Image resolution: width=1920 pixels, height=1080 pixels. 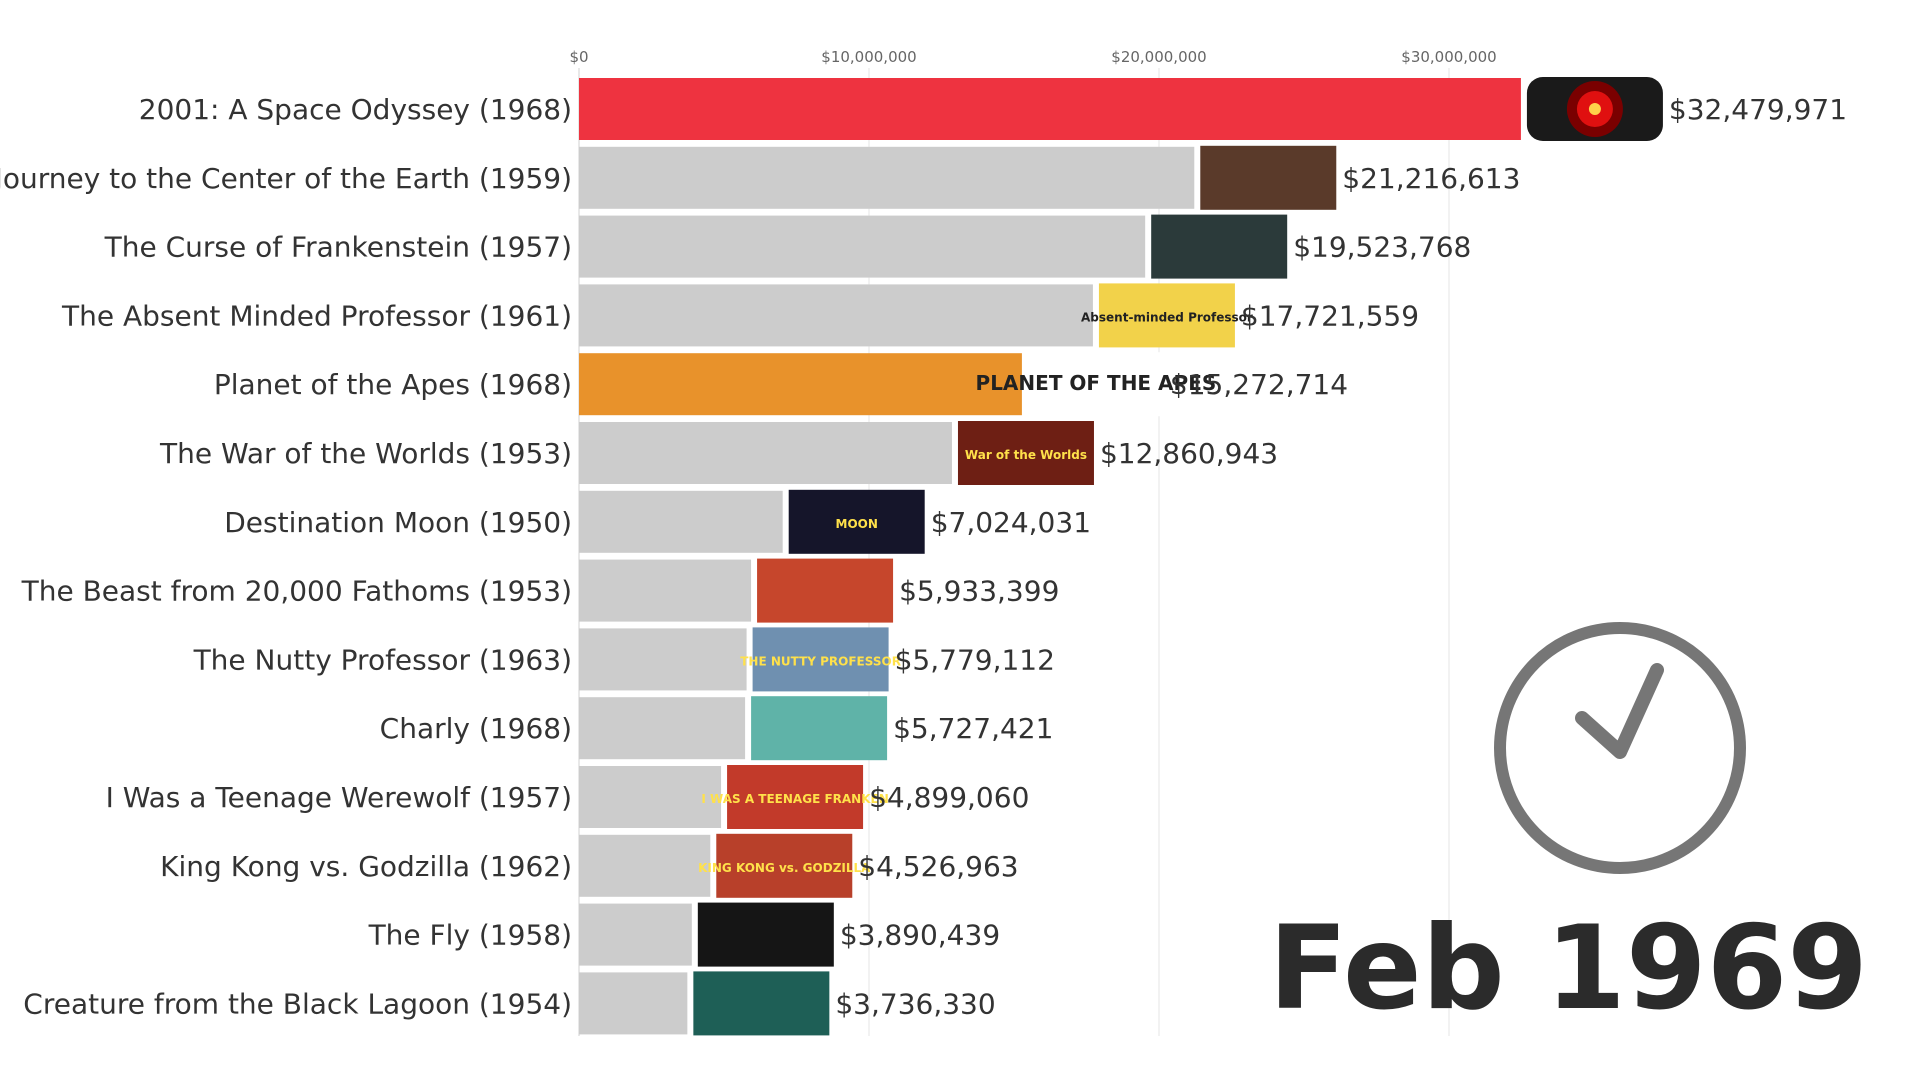 What do you see at coordinates (1189, 453) in the screenshot?
I see `value-label: $12,860,943` at bounding box center [1189, 453].